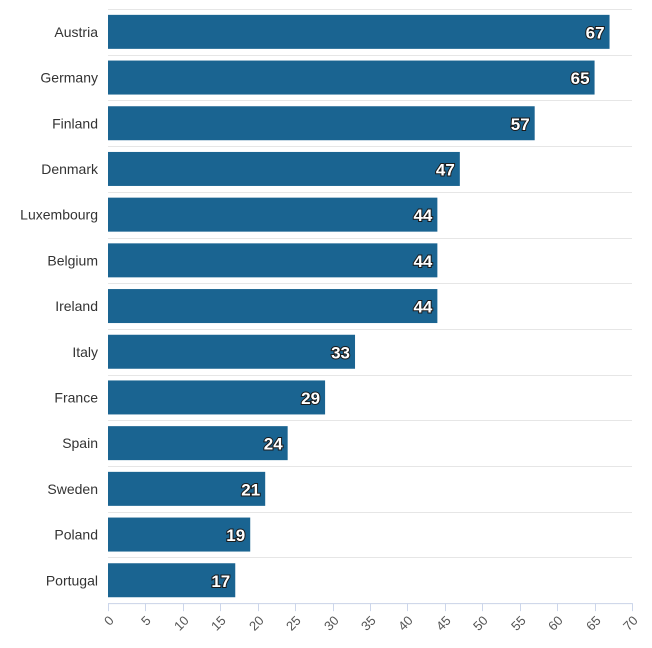  What do you see at coordinates (235, 535) in the screenshot?
I see `data-label: 19` at bounding box center [235, 535].